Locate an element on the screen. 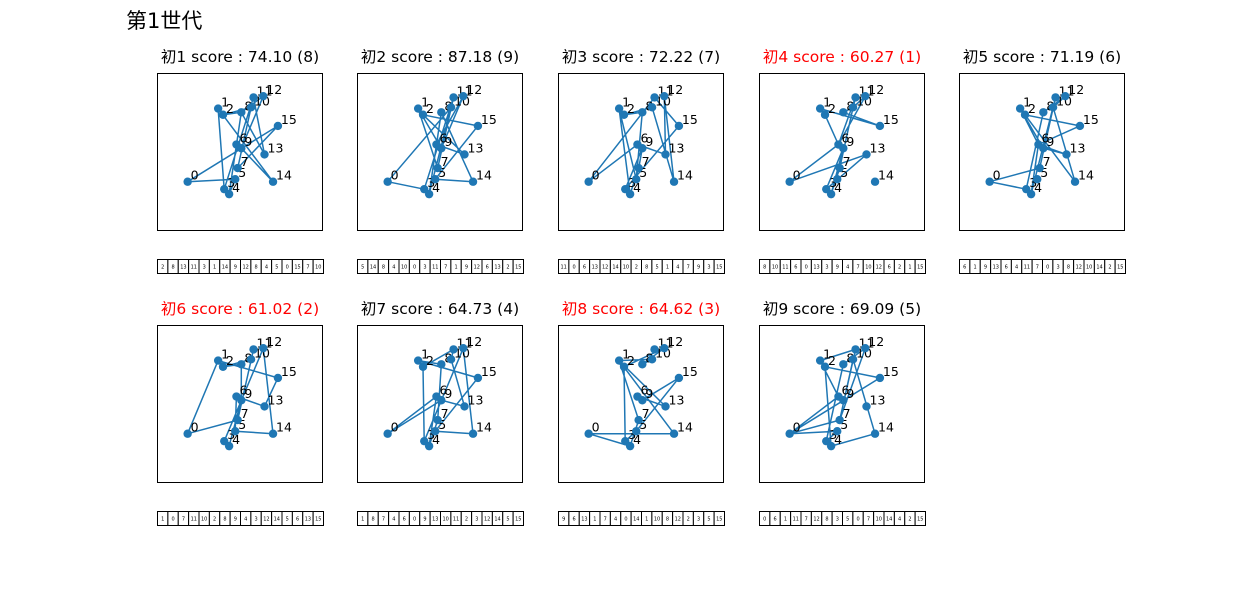  genome-strip: 1 8 7 4 6 0 9 13 10 11 2 3 12 14 5 15 is located at coordinates (440, 518).